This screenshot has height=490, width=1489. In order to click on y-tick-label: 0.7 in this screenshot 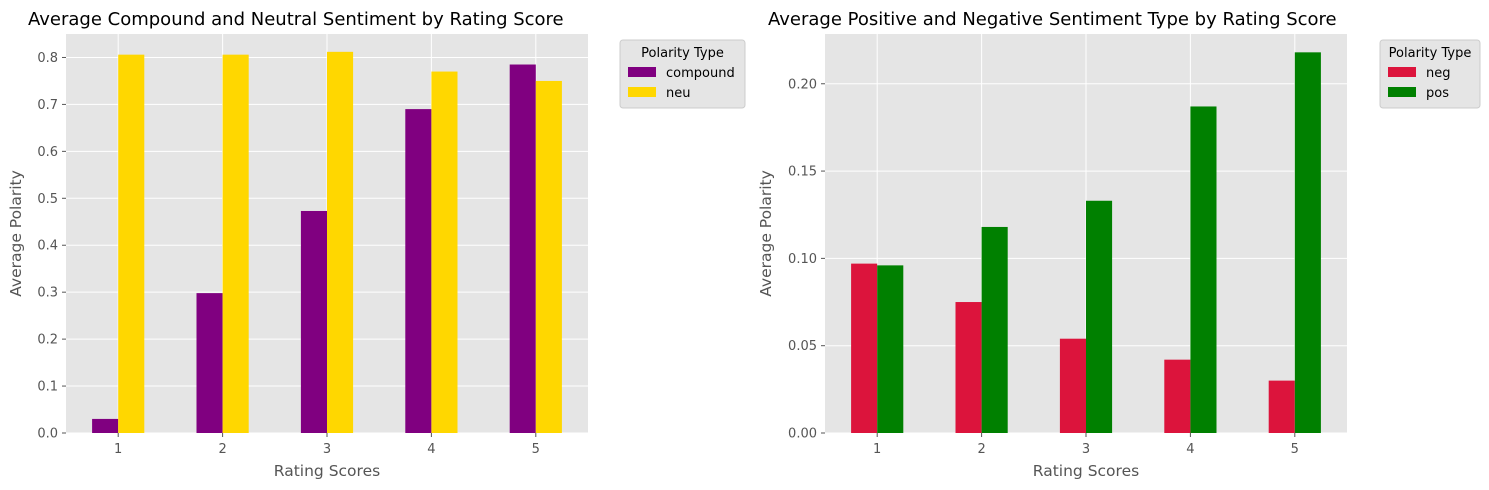, I will do `click(47, 105)`.